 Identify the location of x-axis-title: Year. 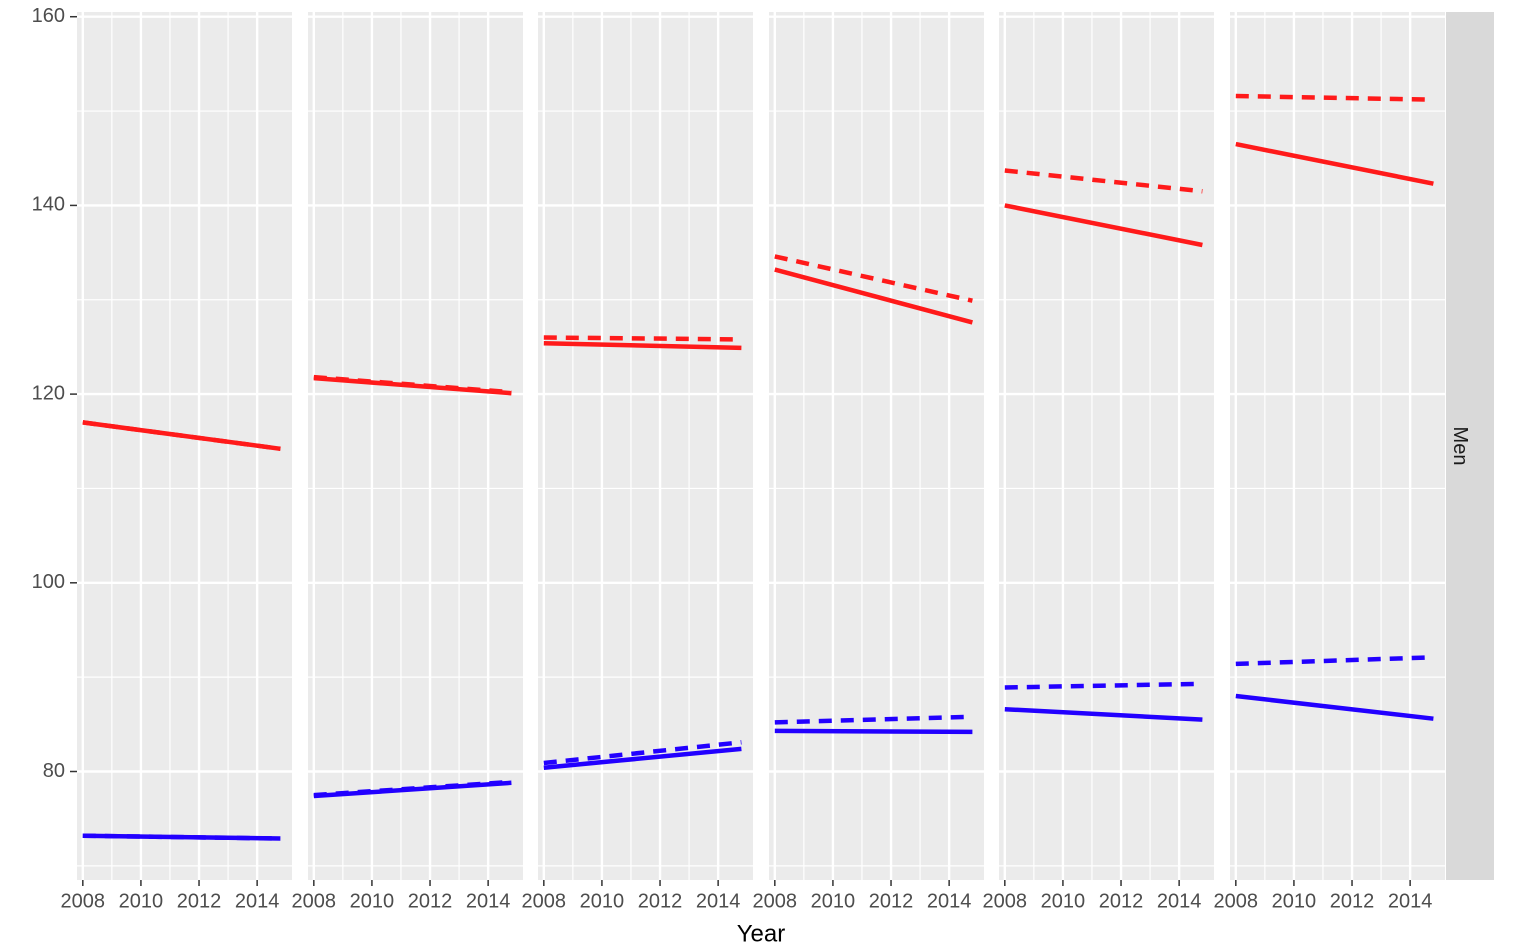
(761, 933).